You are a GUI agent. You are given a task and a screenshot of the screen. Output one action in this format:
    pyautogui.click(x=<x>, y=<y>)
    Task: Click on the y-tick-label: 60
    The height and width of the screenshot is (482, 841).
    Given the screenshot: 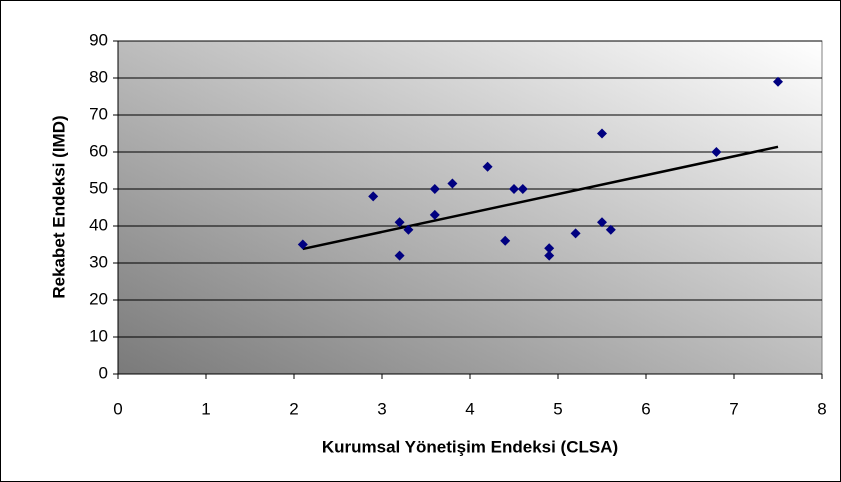 What is the action you would take?
    pyautogui.click(x=98, y=150)
    